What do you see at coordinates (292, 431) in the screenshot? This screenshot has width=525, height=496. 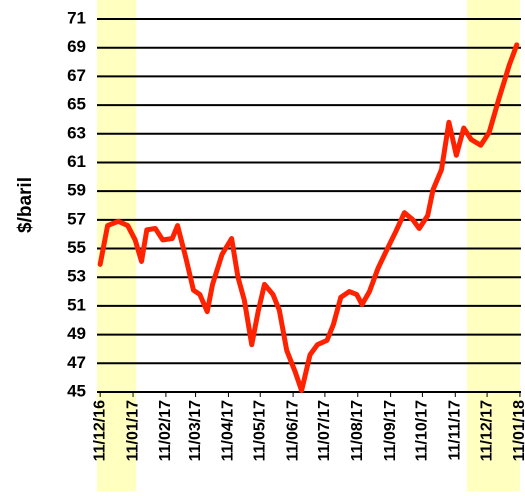 I see `x-tick-label: 11/06/17` at bounding box center [292, 431].